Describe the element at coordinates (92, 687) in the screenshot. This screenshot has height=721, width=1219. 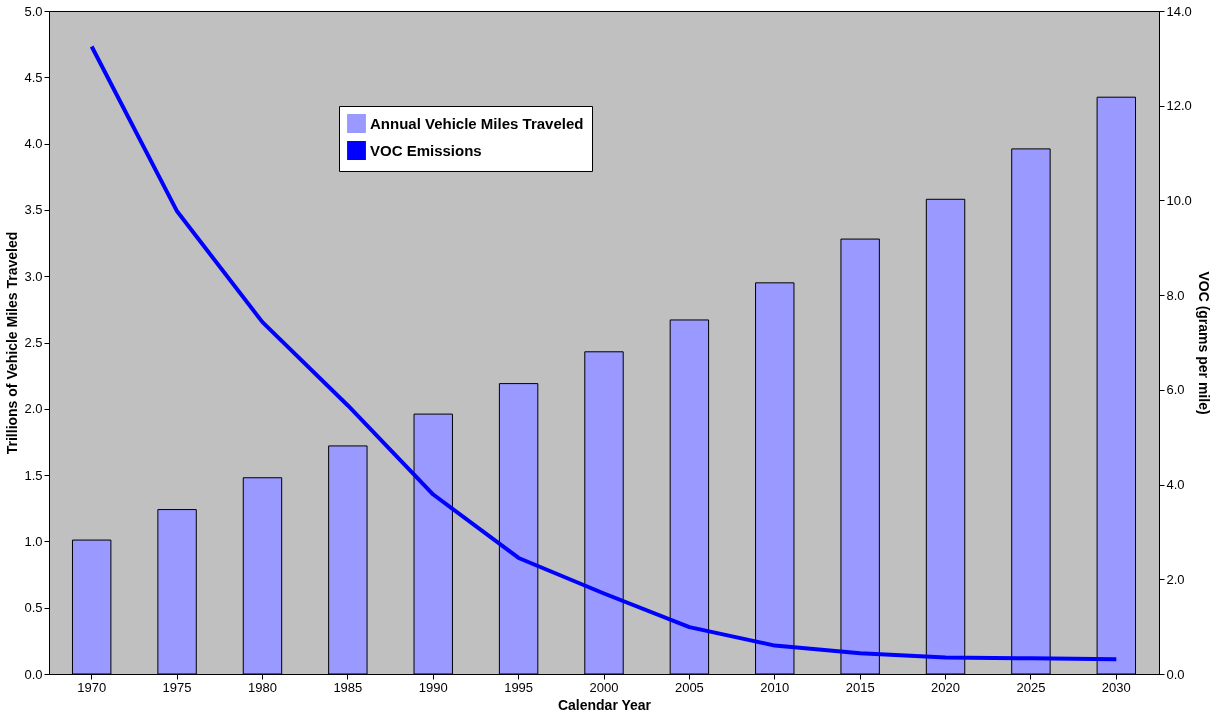
I see `x-tick-label: 1970` at that location.